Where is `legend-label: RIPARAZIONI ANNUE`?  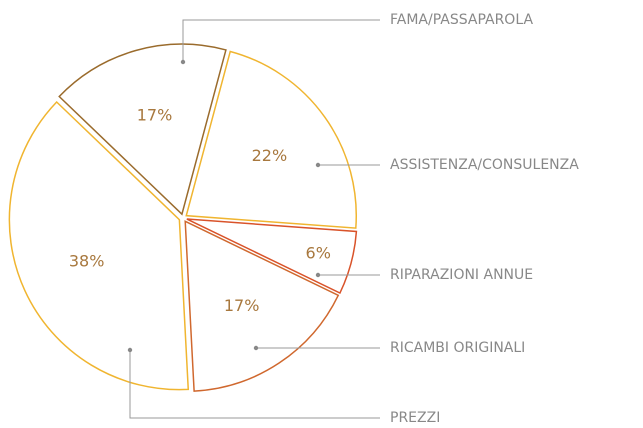
legend-label: RIPARAZIONI ANNUE is located at coordinates (461, 275).